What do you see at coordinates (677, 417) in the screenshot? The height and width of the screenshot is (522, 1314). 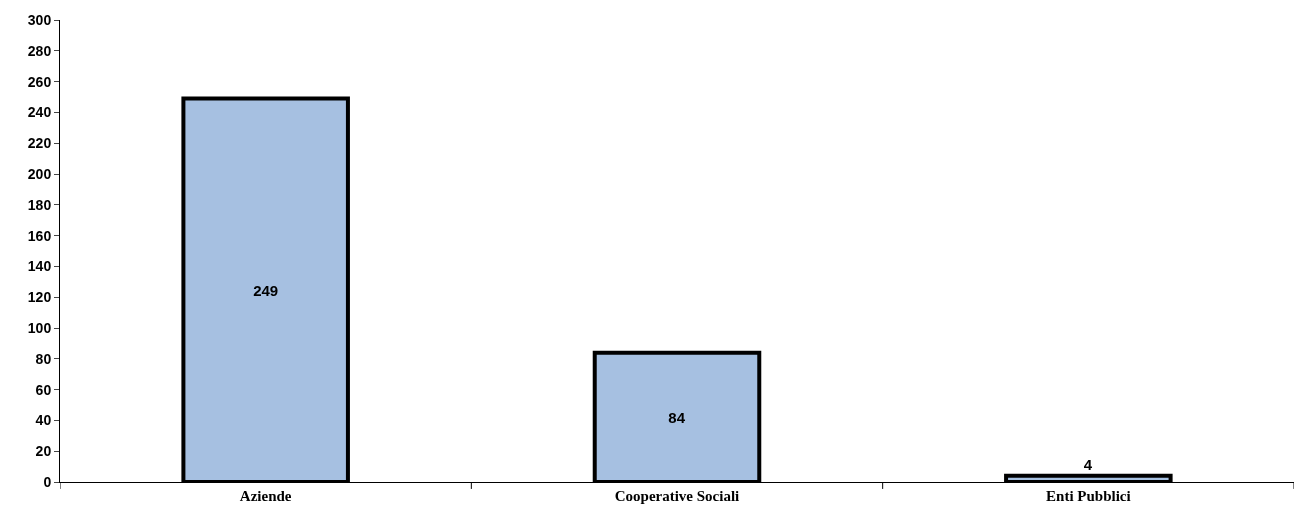 I see `data-label: 84` at bounding box center [677, 417].